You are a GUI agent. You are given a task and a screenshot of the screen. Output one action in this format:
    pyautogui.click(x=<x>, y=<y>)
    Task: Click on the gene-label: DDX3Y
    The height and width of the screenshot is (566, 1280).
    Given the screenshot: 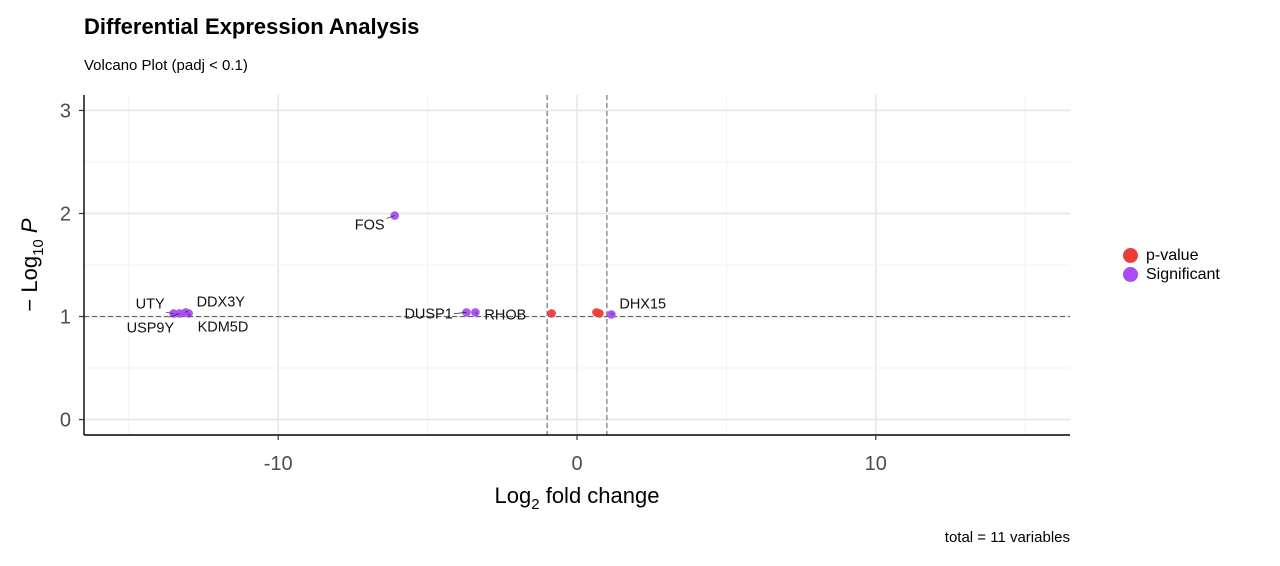 What is the action you would take?
    pyautogui.click(x=221, y=302)
    